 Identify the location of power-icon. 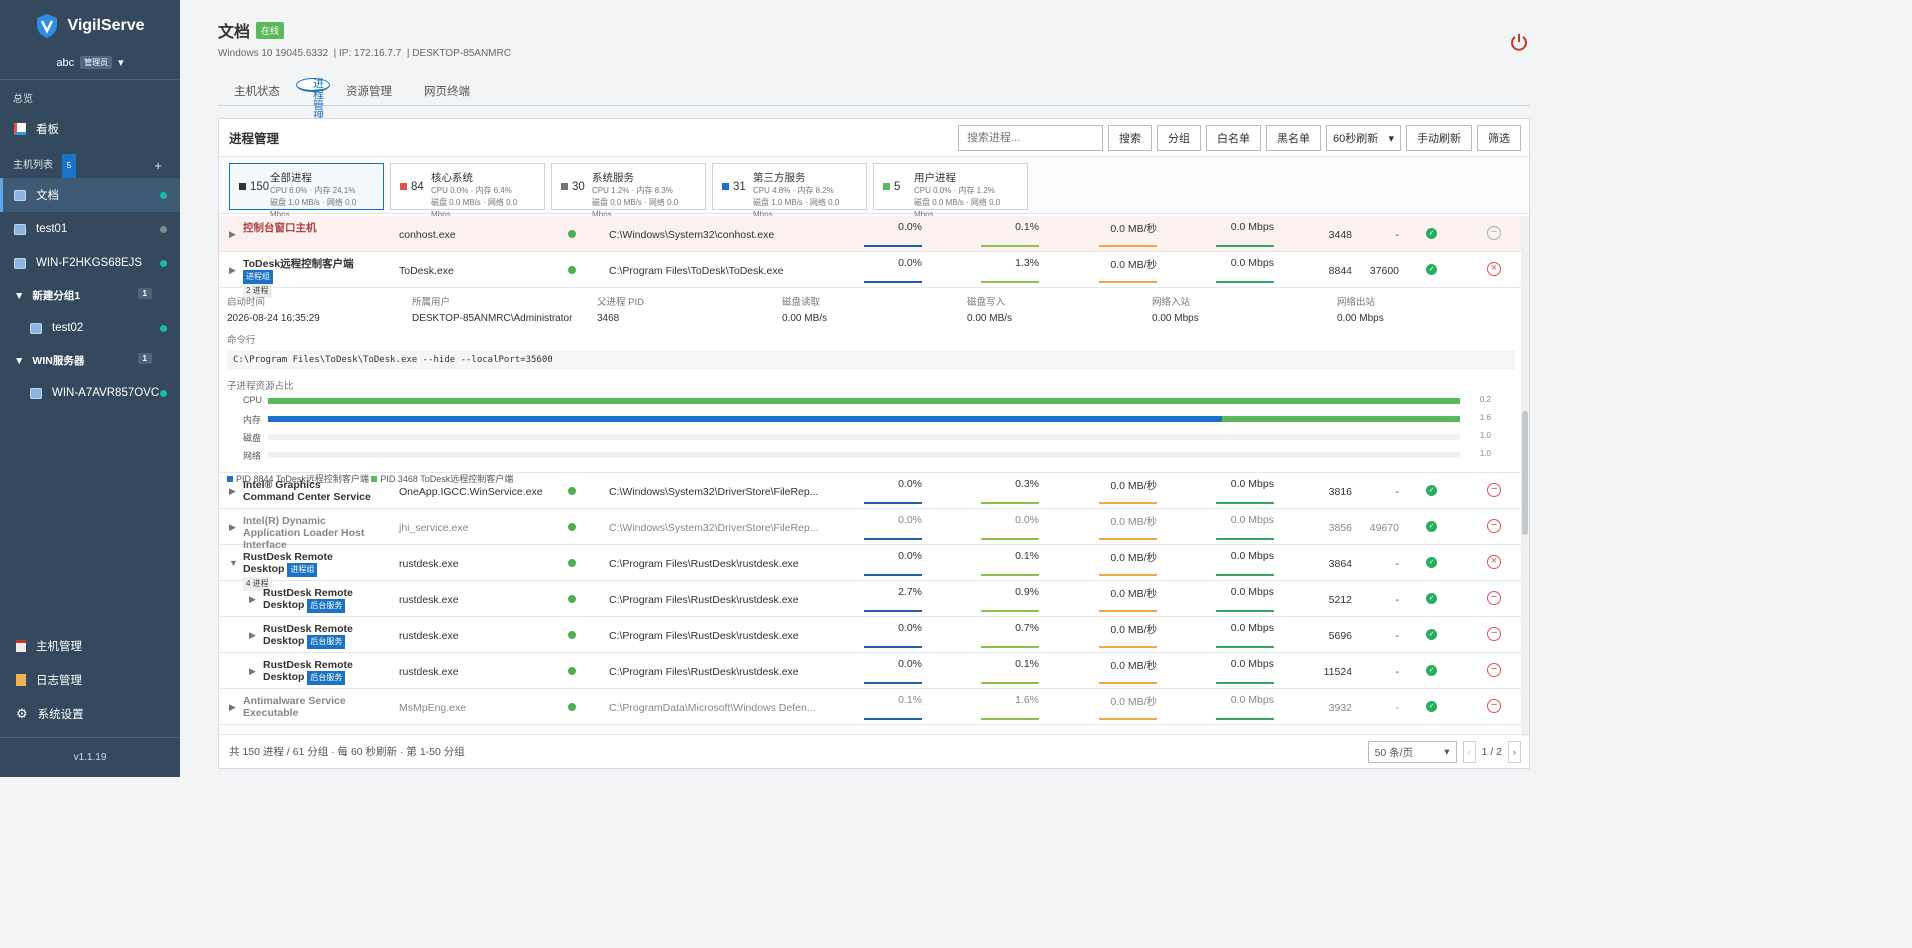
(1519, 42).